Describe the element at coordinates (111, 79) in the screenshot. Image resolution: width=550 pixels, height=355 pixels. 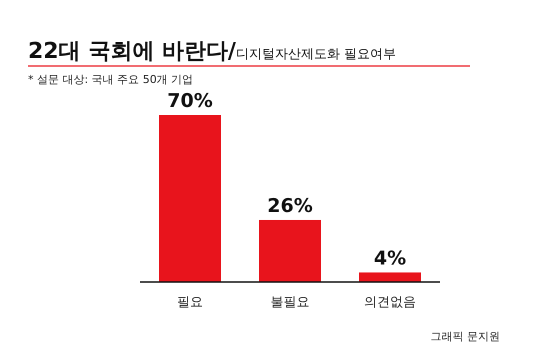
I see `annotation: * 설문 대상: 국내 주요 50개 기업` at that location.